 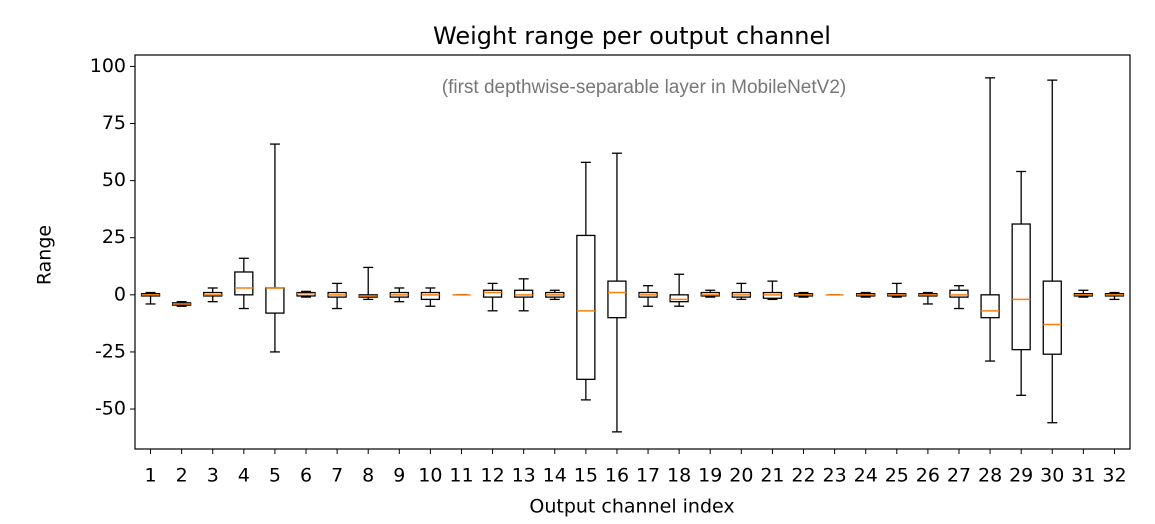 What do you see at coordinates (110, 351) in the screenshot?
I see `y-tick-label: -25` at bounding box center [110, 351].